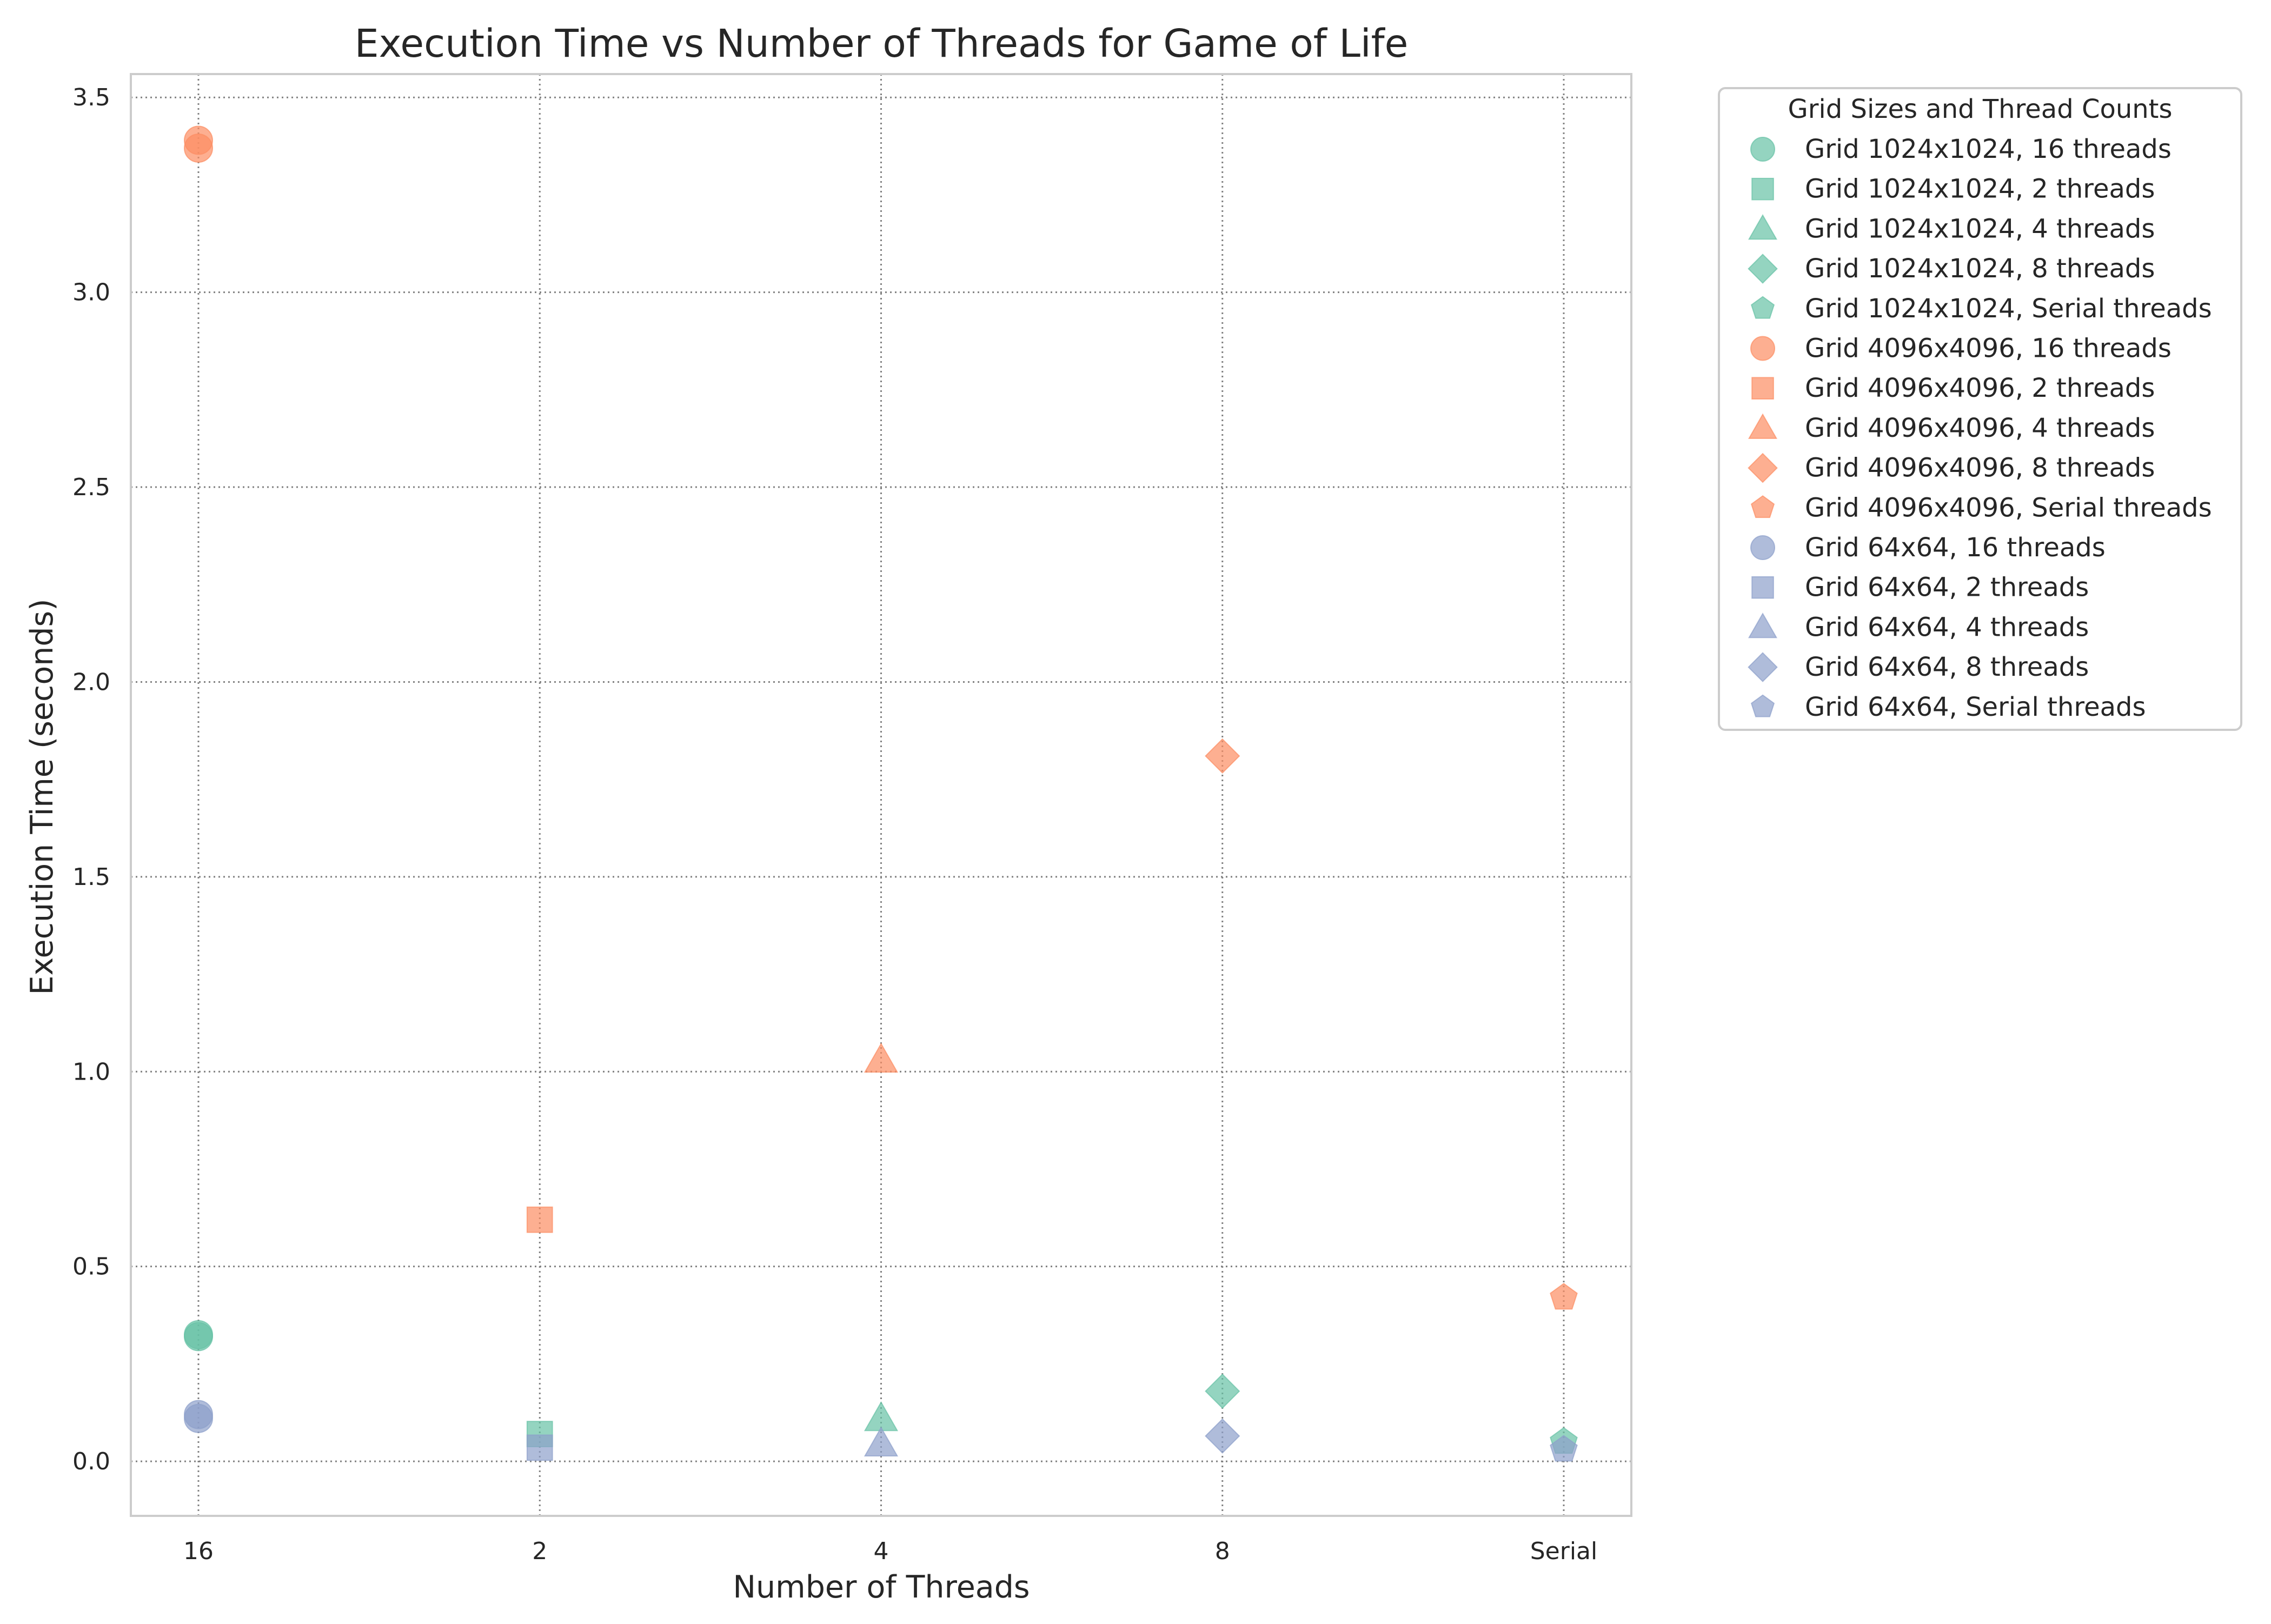 Image resolution: width=2271 pixels, height=1624 pixels. What do you see at coordinates (1988, 349) in the screenshot?
I see `legend-entry-label: Grid 4096x4096, 16 threads` at bounding box center [1988, 349].